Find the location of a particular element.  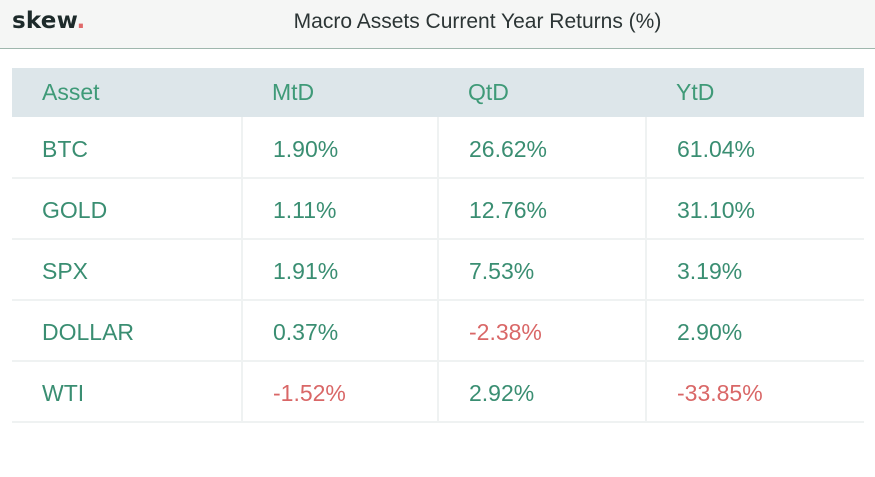

column-header-mtd: MtD is located at coordinates (293, 92).